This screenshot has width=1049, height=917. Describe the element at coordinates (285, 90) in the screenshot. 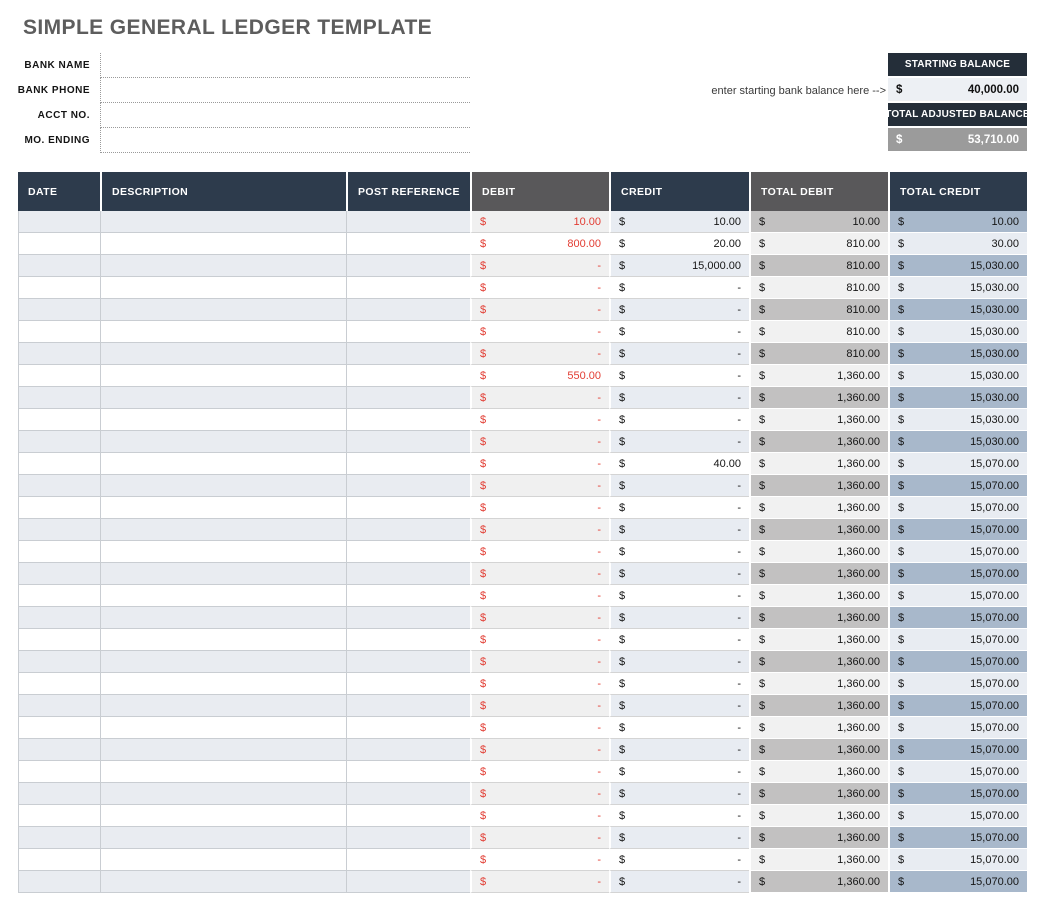

I see `bank-phone-field` at that location.